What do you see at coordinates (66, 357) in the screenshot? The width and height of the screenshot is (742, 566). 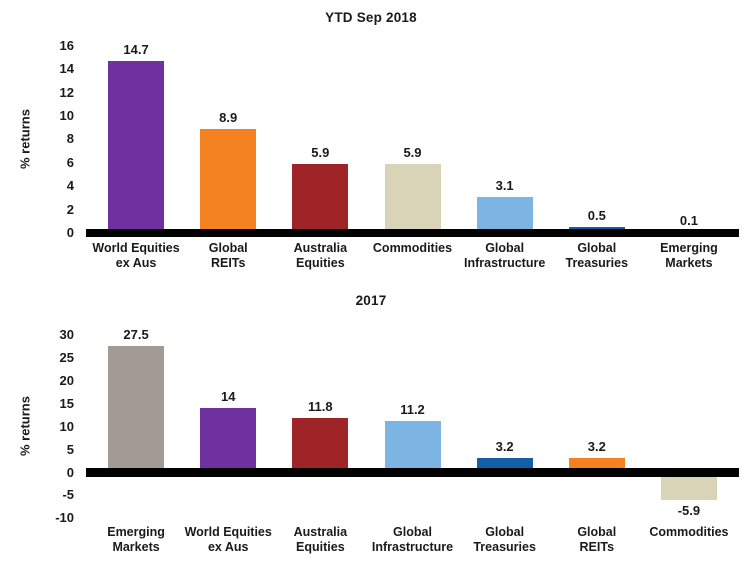 I see `y-tick-label: 25` at bounding box center [66, 357].